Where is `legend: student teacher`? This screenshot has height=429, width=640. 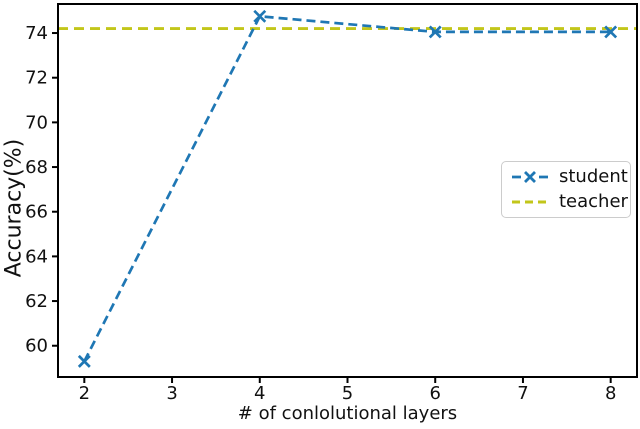
legend: student teacher is located at coordinates (566, 189).